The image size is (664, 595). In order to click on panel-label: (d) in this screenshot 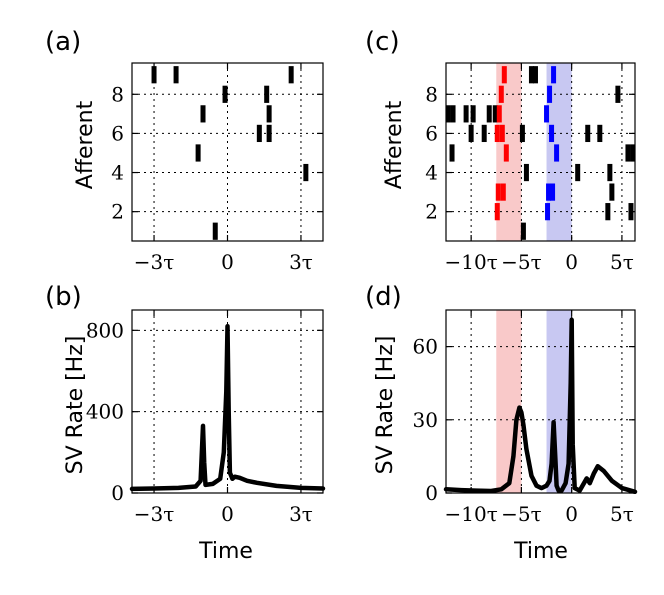, I will do `click(383, 297)`.